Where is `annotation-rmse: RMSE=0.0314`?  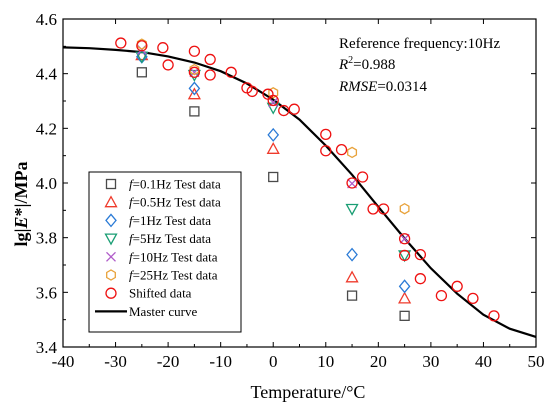
annotation-rmse: RMSE=0.0314 is located at coordinates (383, 87).